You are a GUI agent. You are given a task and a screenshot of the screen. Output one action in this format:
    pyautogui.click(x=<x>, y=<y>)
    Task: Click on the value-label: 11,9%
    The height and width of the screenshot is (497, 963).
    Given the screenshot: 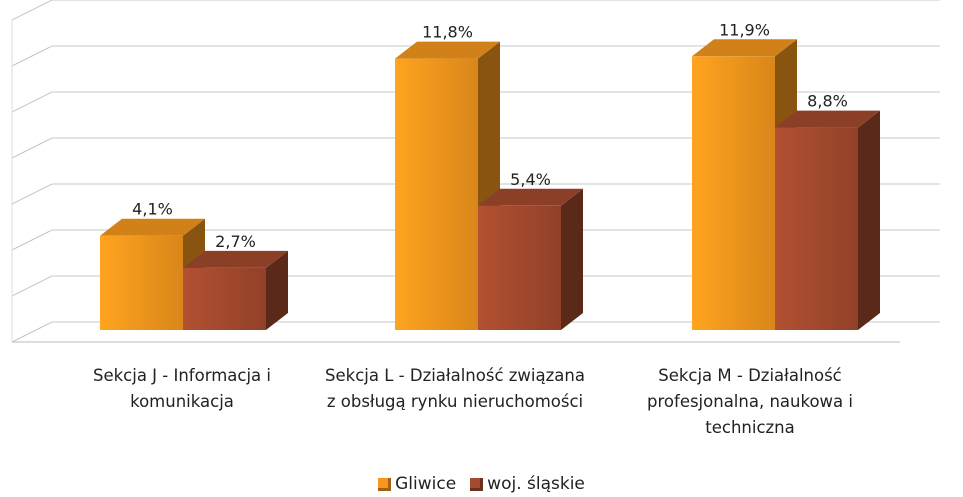 What is the action you would take?
    pyautogui.click(x=744, y=29)
    